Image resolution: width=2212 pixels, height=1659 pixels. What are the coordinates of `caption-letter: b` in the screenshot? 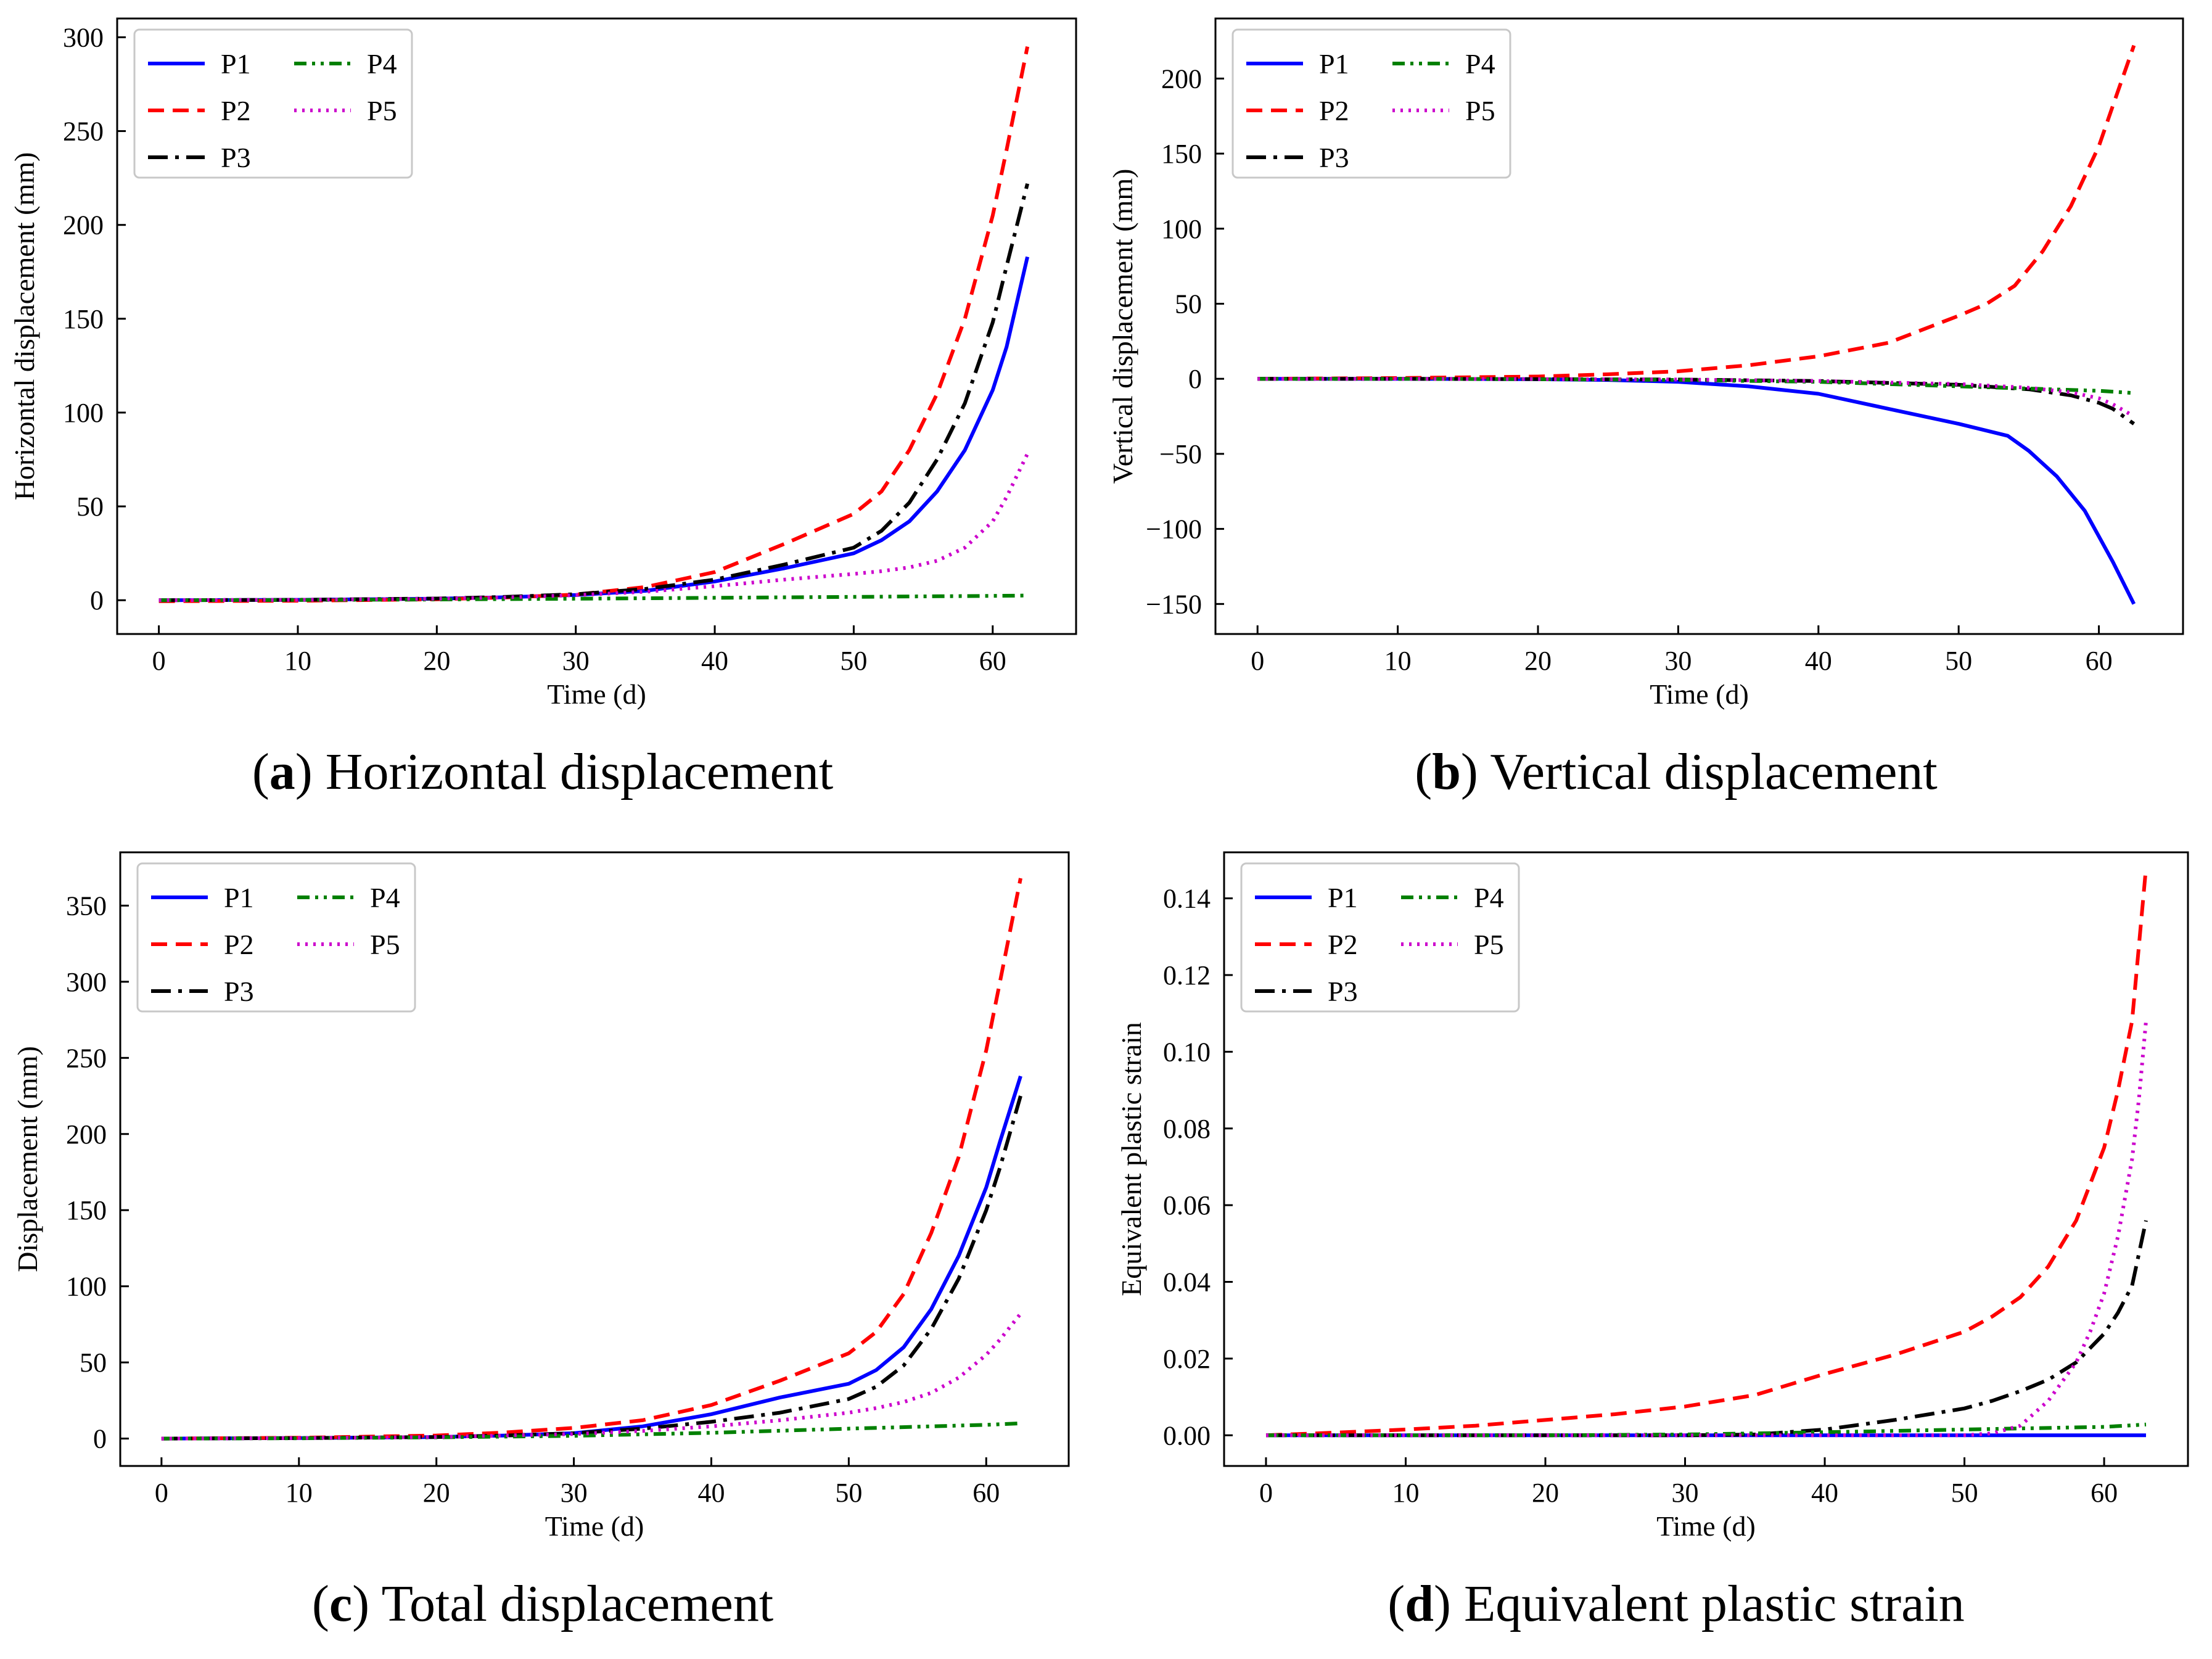 It's located at (1446, 772).